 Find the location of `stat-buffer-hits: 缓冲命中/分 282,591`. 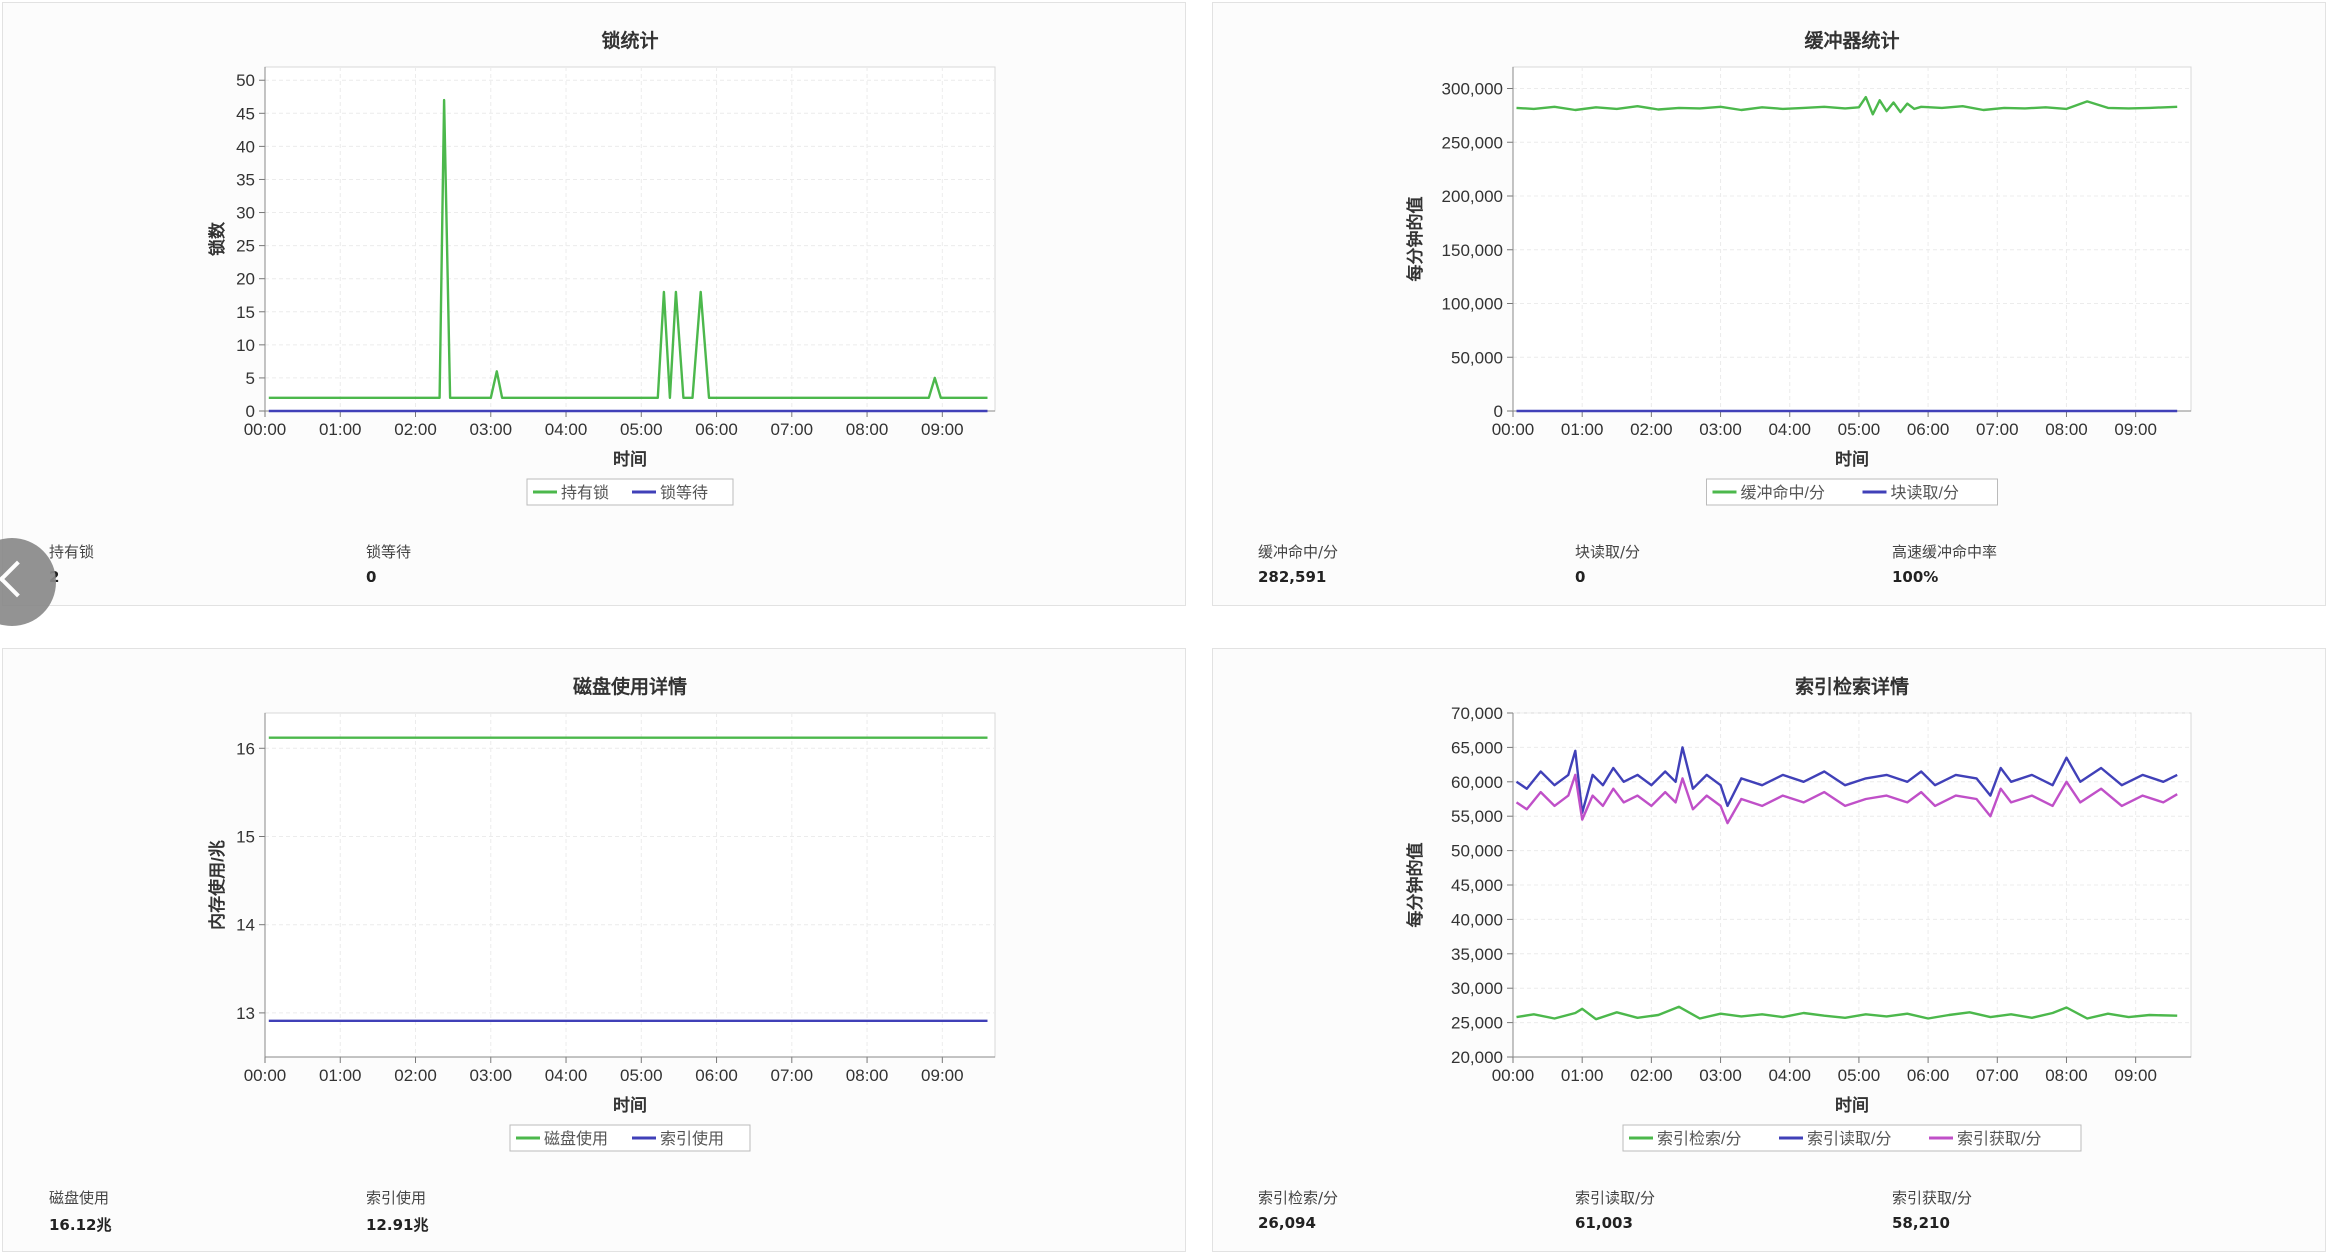

stat-buffer-hits: 缓冲命中/分 282,591 is located at coordinates (1298, 563).